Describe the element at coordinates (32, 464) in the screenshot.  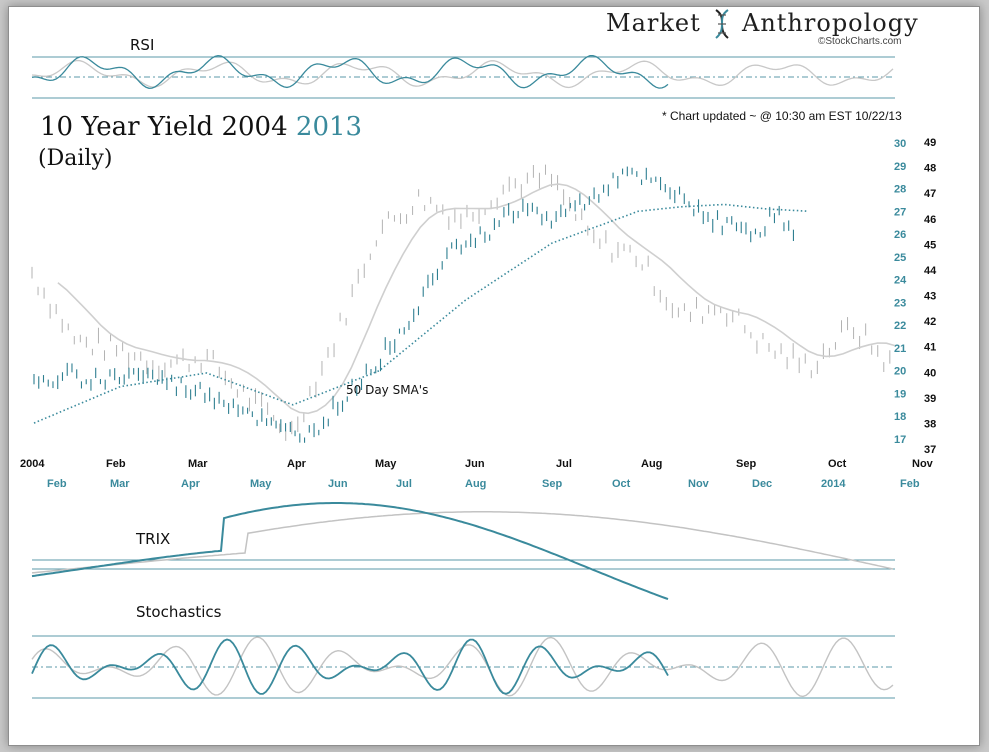
I see `x-tick-top-0: 2004` at that location.